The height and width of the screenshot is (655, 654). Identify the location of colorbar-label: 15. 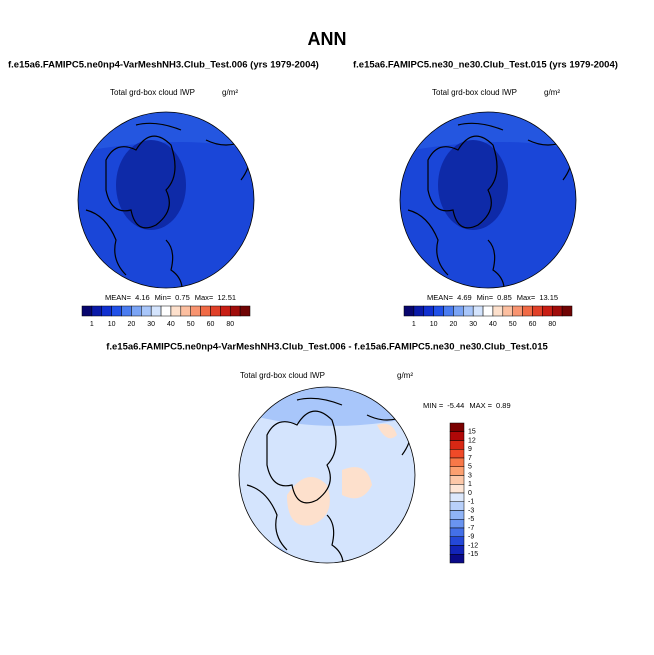
(472, 432).